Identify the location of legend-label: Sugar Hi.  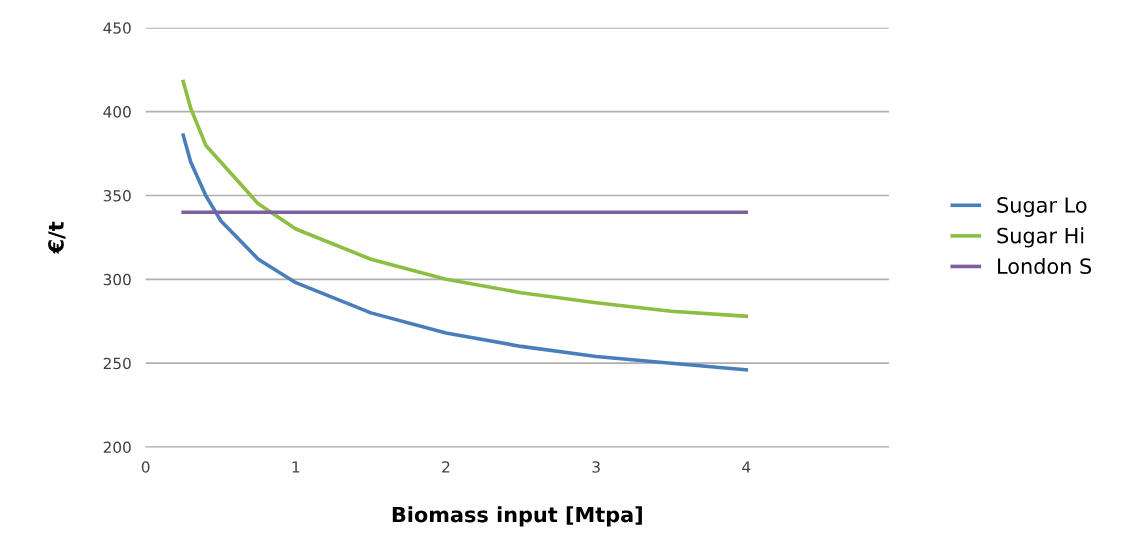
(1040, 237).